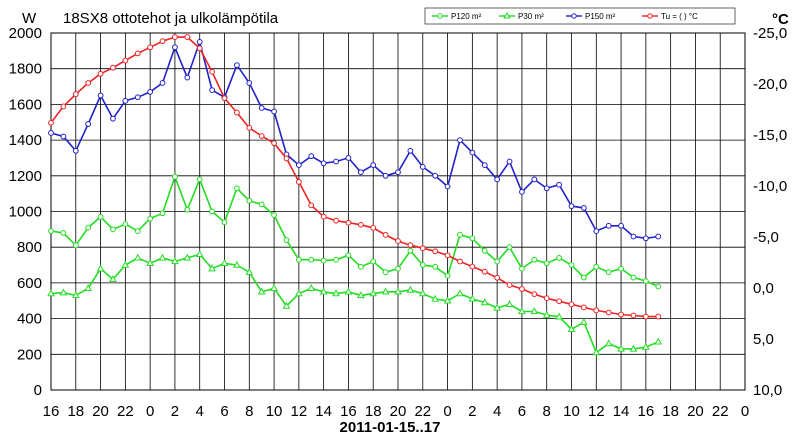 The image size is (800, 445). What do you see at coordinates (720, 411) in the screenshot?
I see `x-tick-label: 22` at bounding box center [720, 411].